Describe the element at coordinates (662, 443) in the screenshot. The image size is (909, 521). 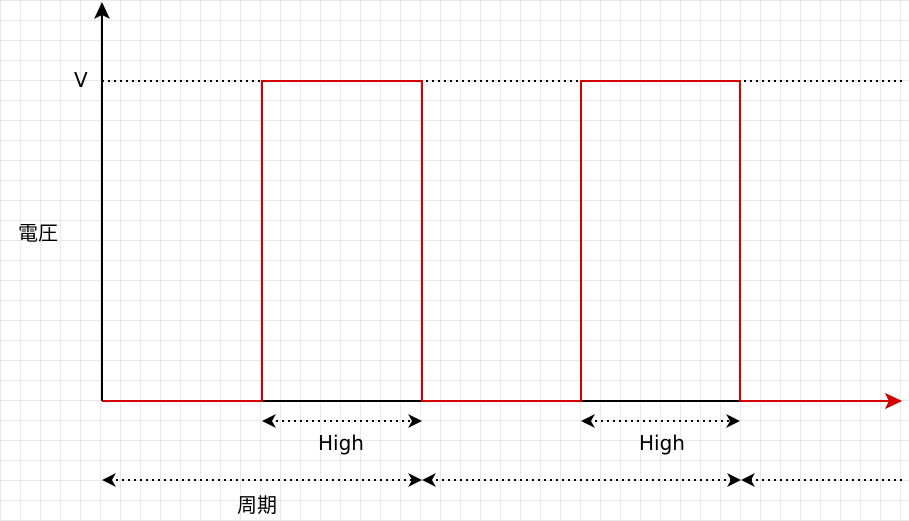
I see `high-label-2: High` at that location.